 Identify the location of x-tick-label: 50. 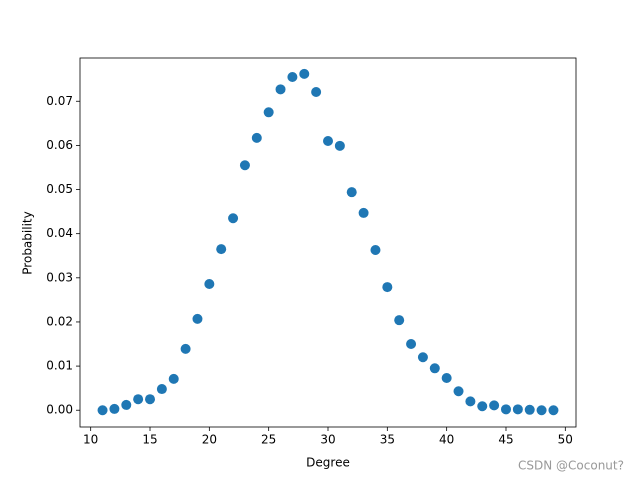
(565, 440).